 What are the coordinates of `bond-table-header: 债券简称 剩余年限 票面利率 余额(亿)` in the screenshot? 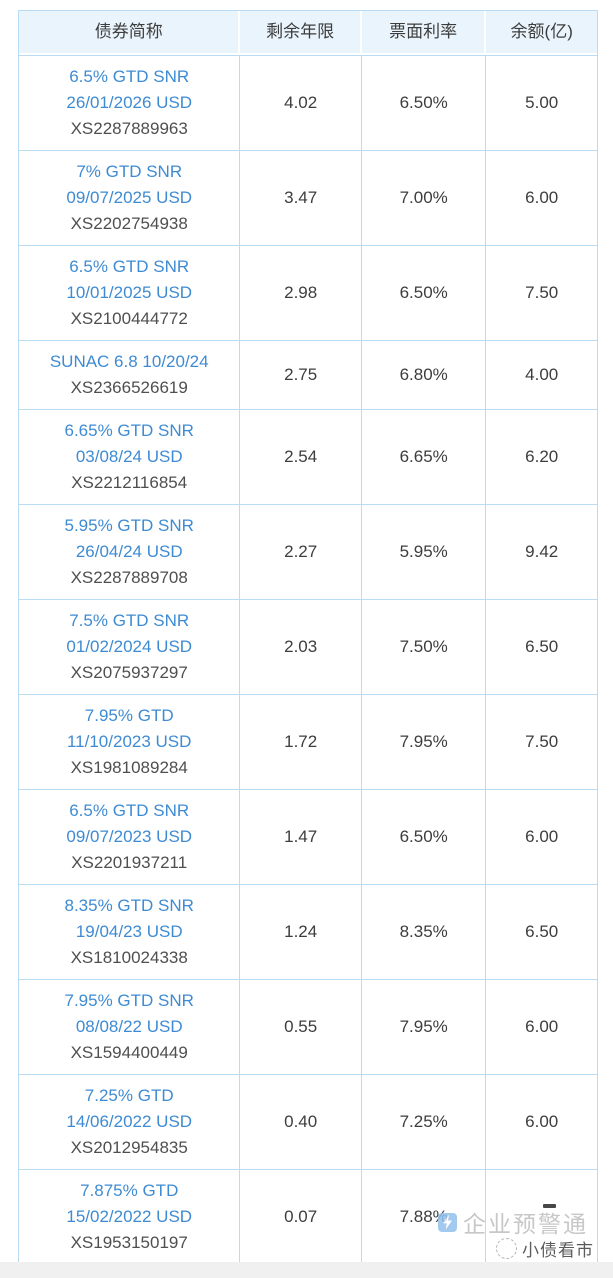 It's located at (308, 33).